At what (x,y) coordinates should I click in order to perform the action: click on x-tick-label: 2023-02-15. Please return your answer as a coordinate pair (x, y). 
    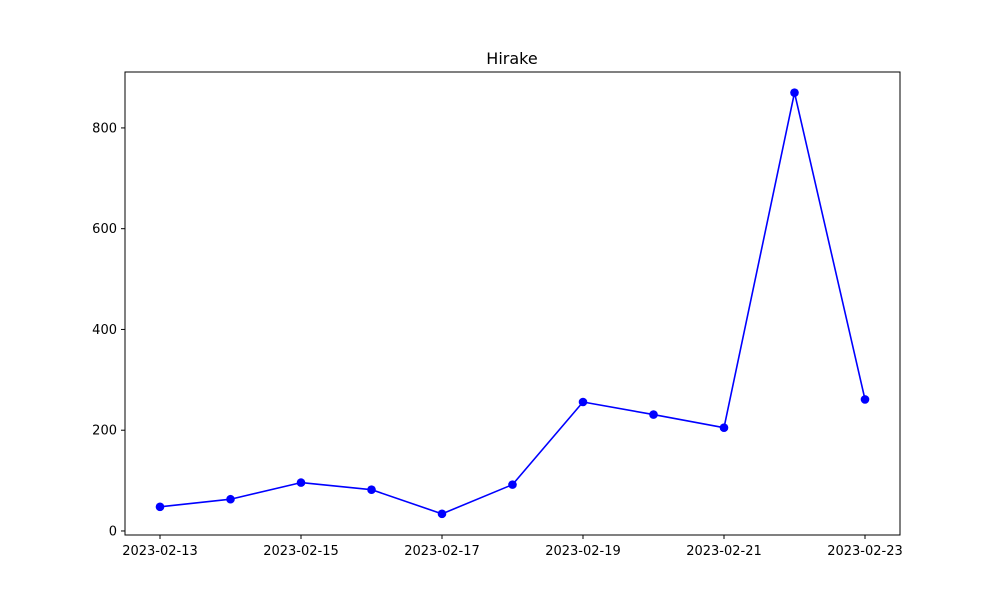
    Looking at the image, I should click on (301, 551).